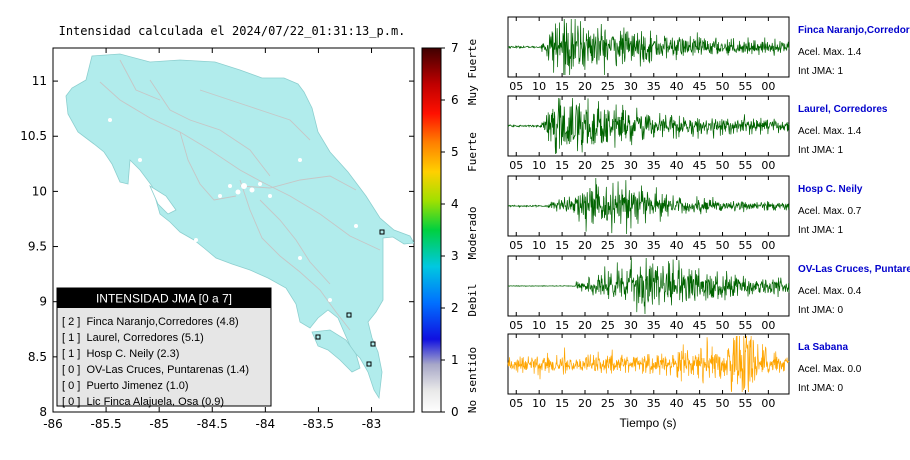  What do you see at coordinates (830, 131) in the screenshot?
I see `station-accel: Acel. Max. 1.4` at bounding box center [830, 131].